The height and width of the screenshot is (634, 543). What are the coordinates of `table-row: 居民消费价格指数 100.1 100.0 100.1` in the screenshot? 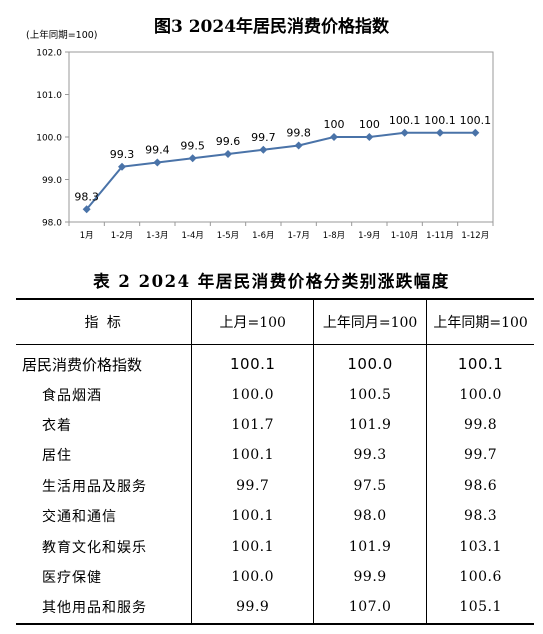 It's located at (275, 362).